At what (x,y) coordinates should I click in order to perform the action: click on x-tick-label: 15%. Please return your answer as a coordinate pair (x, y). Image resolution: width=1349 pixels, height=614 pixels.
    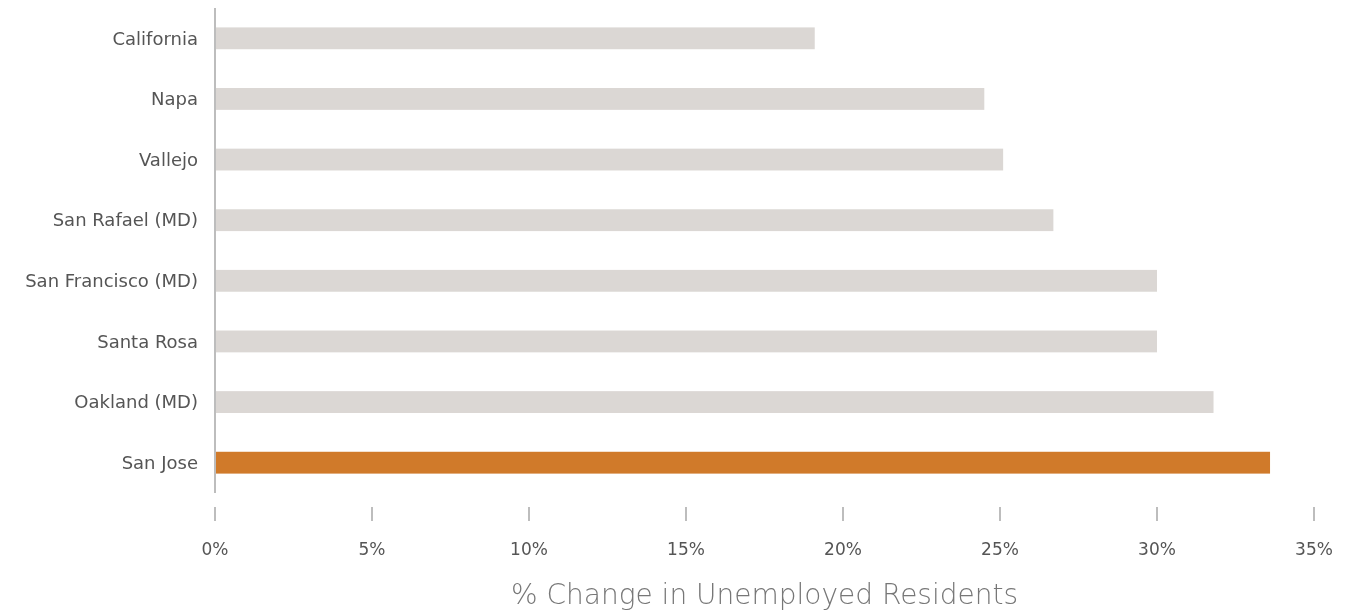
    Looking at the image, I should click on (686, 548).